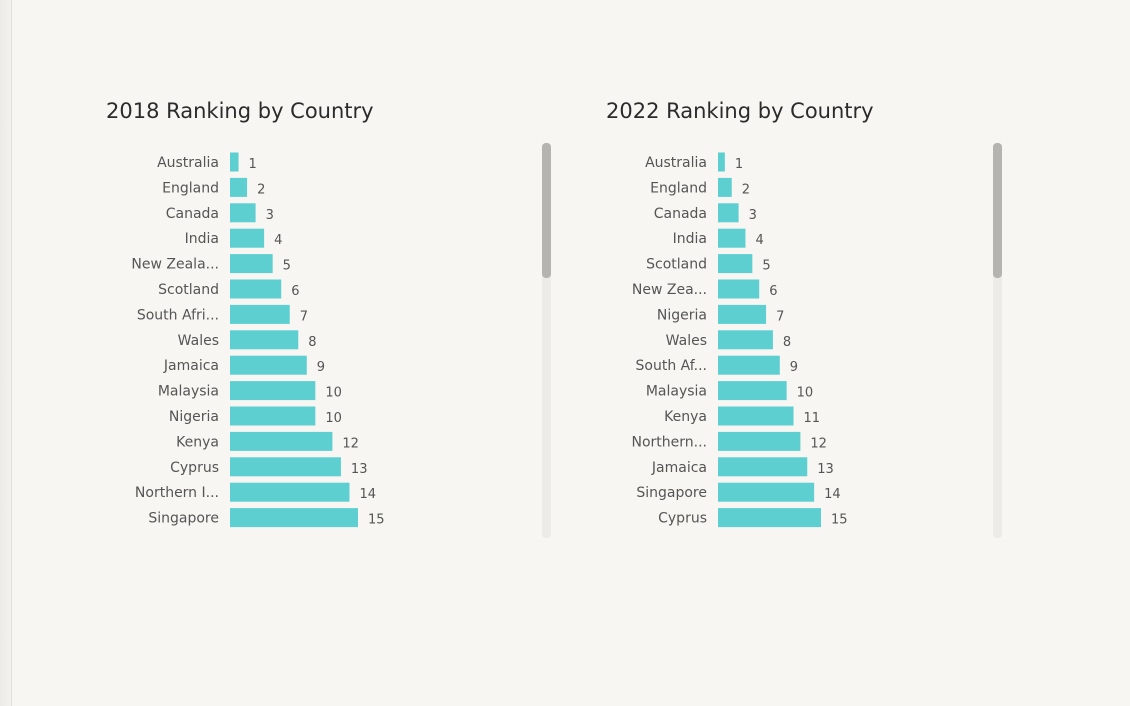  Describe the element at coordinates (794, 367) in the screenshot. I see `chart-2022-value-label: 9` at that location.